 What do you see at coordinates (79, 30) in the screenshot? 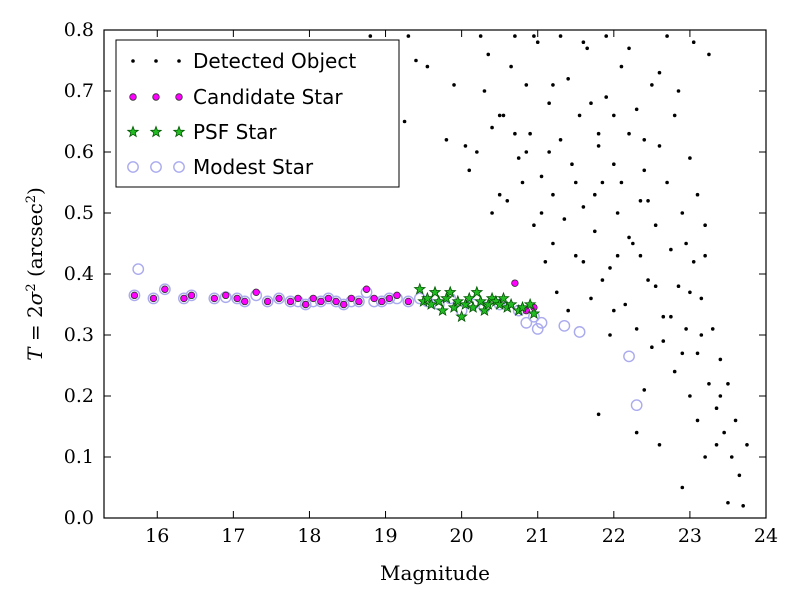
I see `y-tick-label: 0.8` at bounding box center [79, 30].